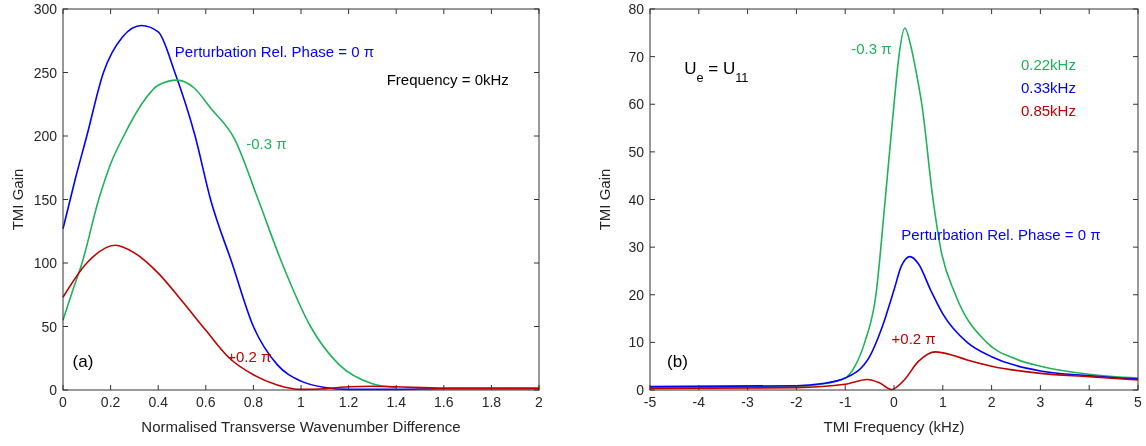  Describe the element at coordinates (1089, 402) in the screenshot. I see `x-tick-label: 4` at that location.